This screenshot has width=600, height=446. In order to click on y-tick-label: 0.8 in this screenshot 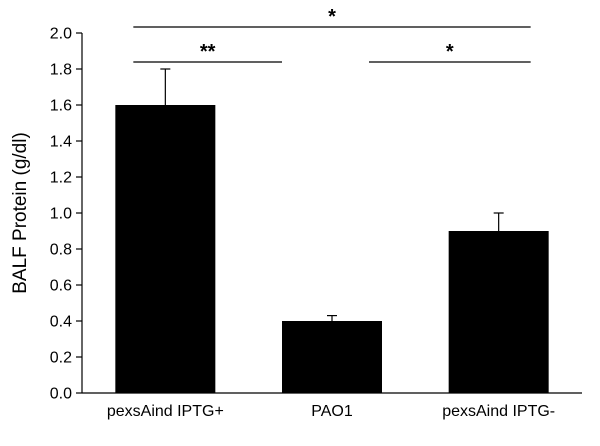, I will do `click(61, 250)`.